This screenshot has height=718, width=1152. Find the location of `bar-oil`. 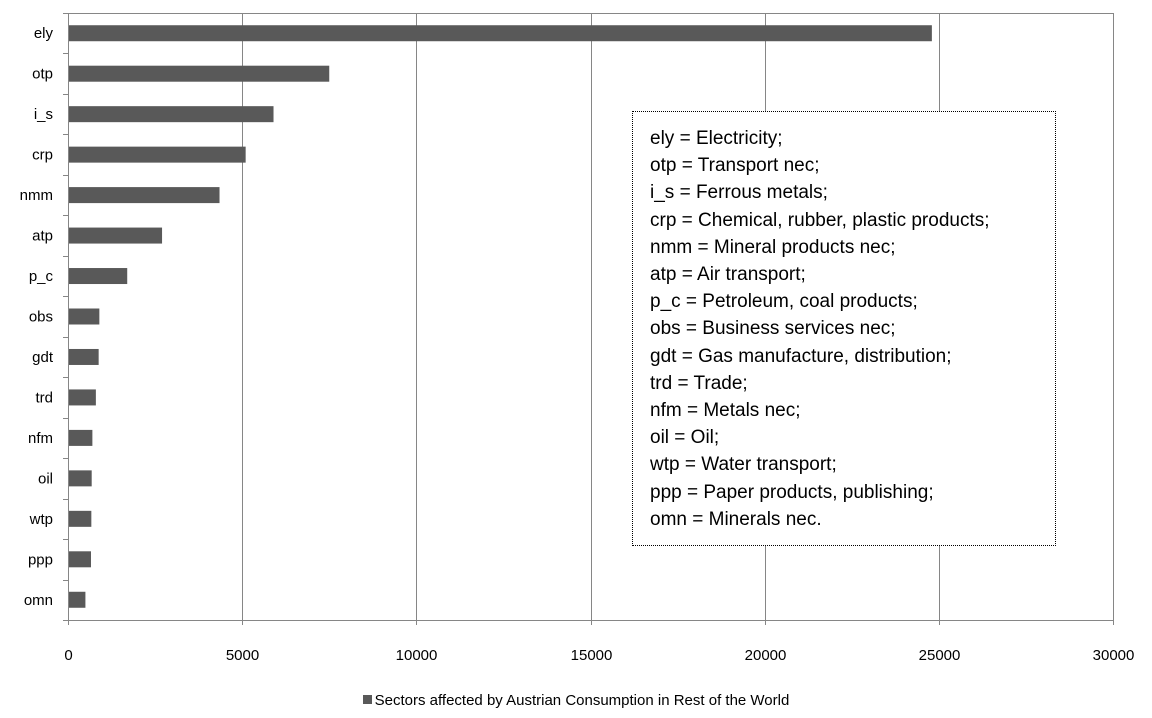

bar-oil is located at coordinates (80, 478).